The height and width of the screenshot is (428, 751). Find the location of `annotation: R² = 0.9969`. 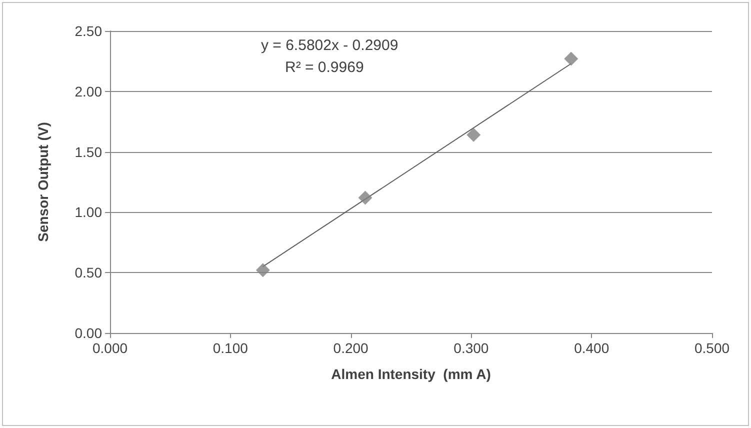

annotation: R² = 0.9969 is located at coordinates (324, 67).